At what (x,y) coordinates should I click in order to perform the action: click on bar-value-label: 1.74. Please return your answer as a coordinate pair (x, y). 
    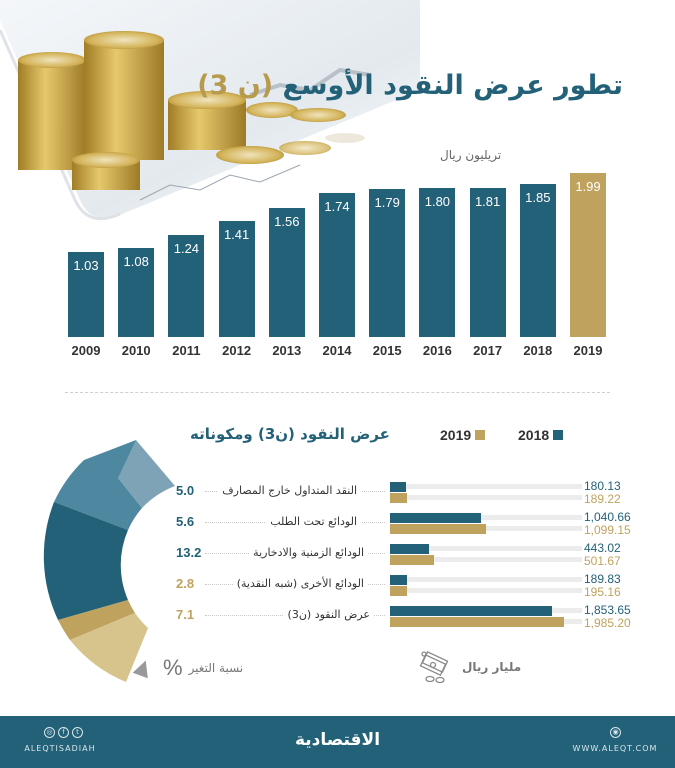
    Looking at the image, I should click on (337, 206).